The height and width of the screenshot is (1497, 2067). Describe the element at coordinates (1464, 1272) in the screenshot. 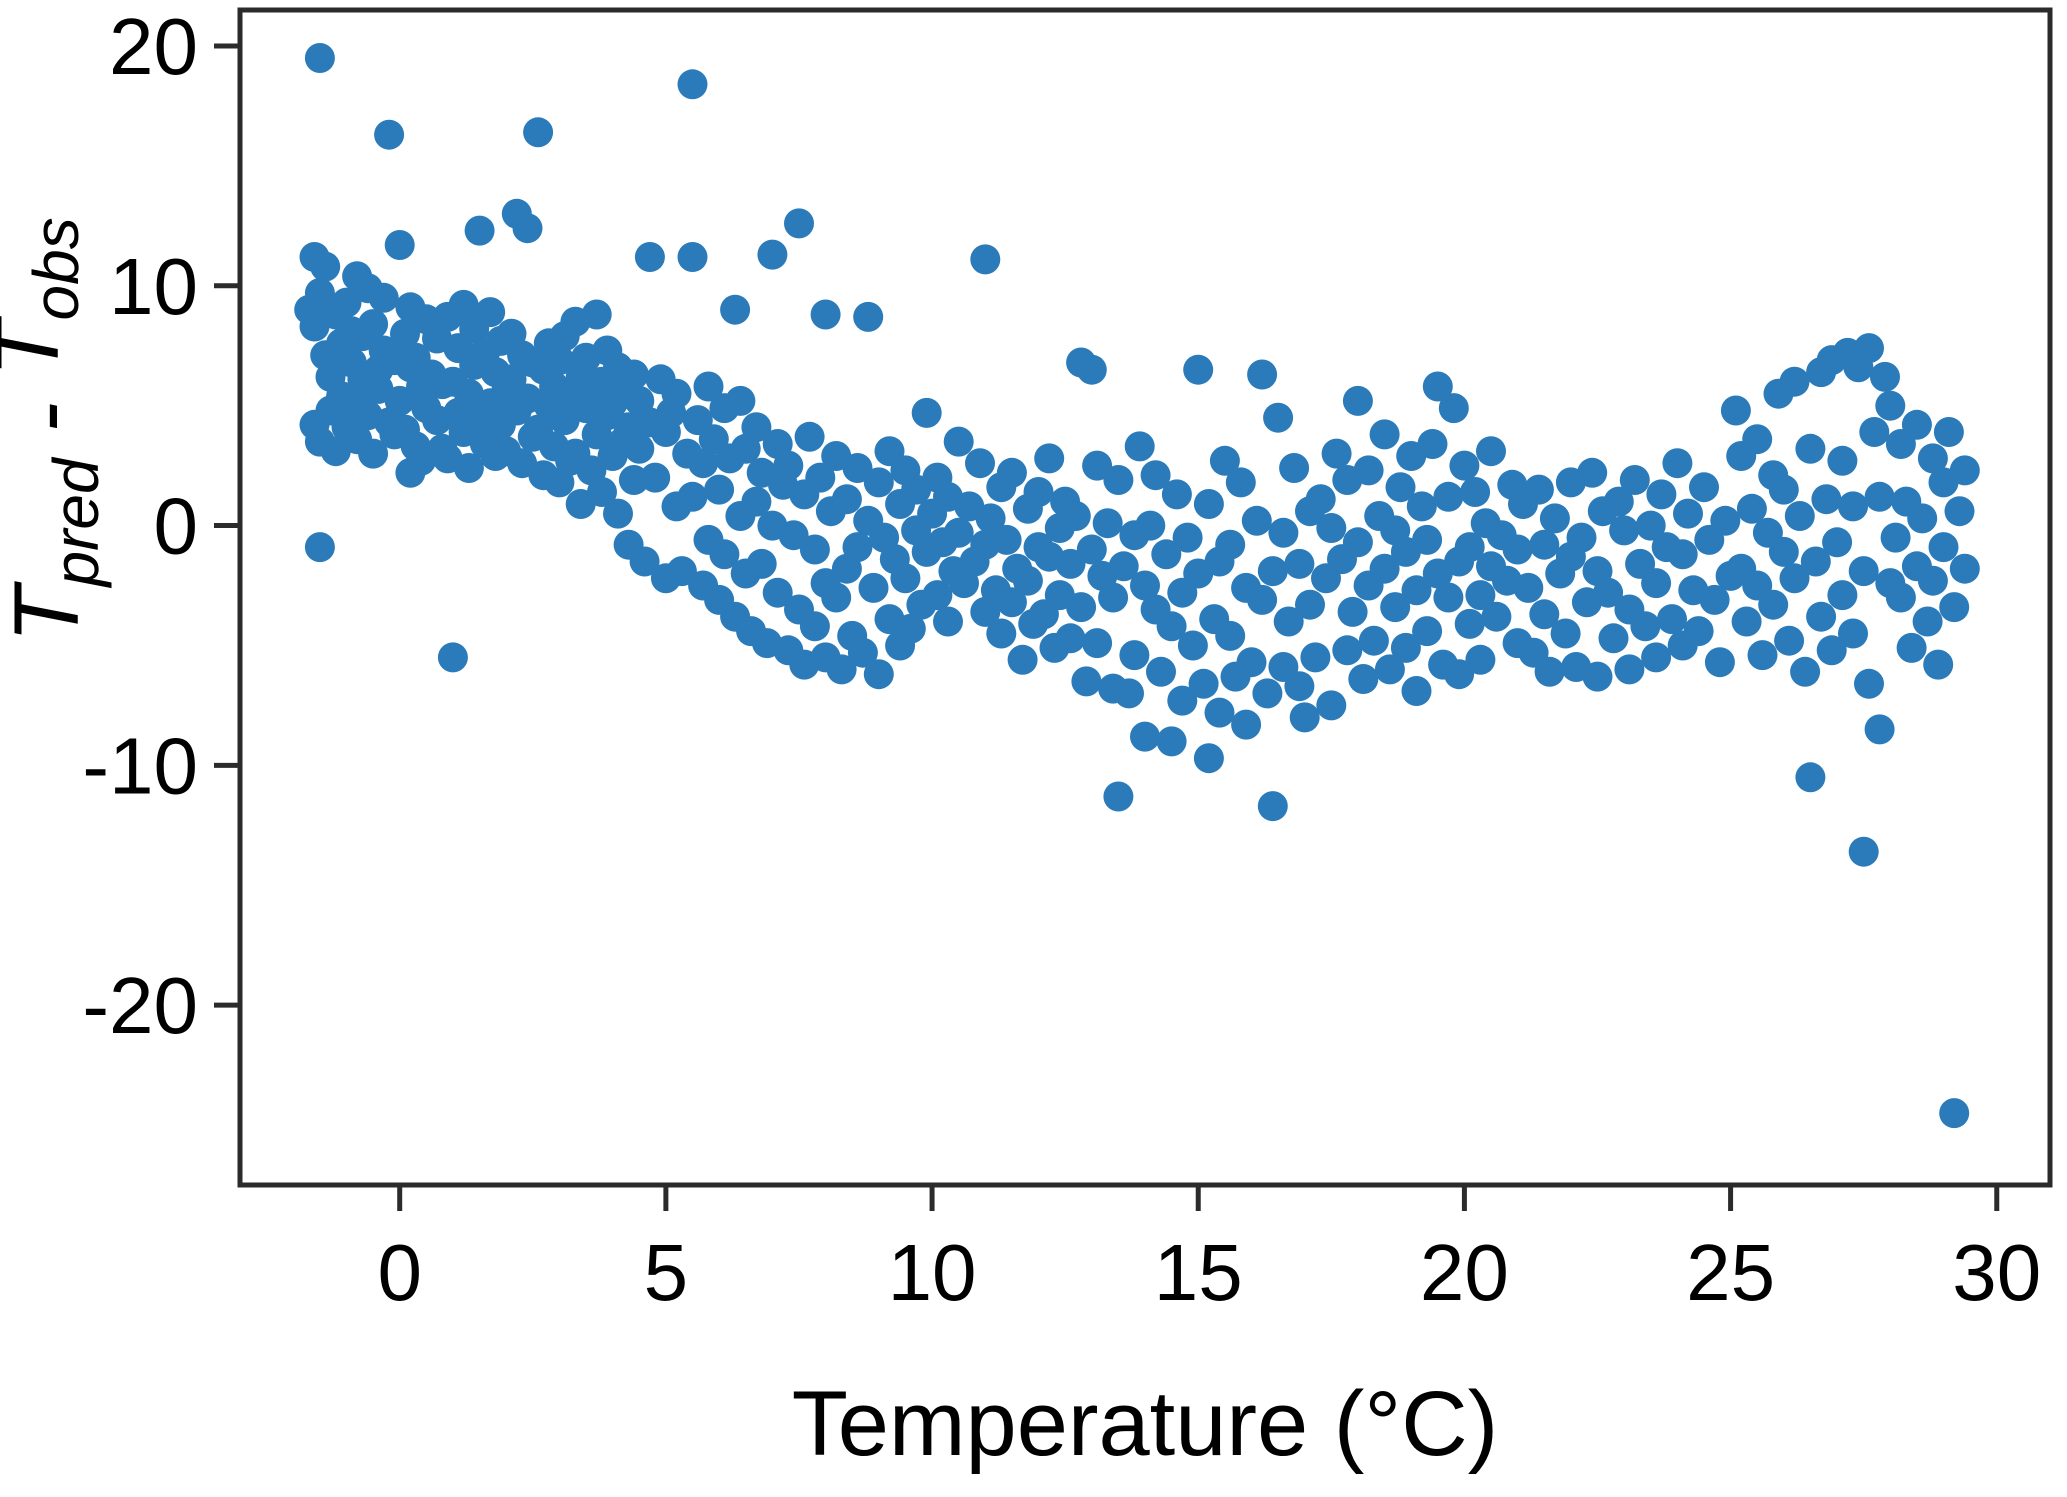

I see `x-tick-label: 20` at that location.